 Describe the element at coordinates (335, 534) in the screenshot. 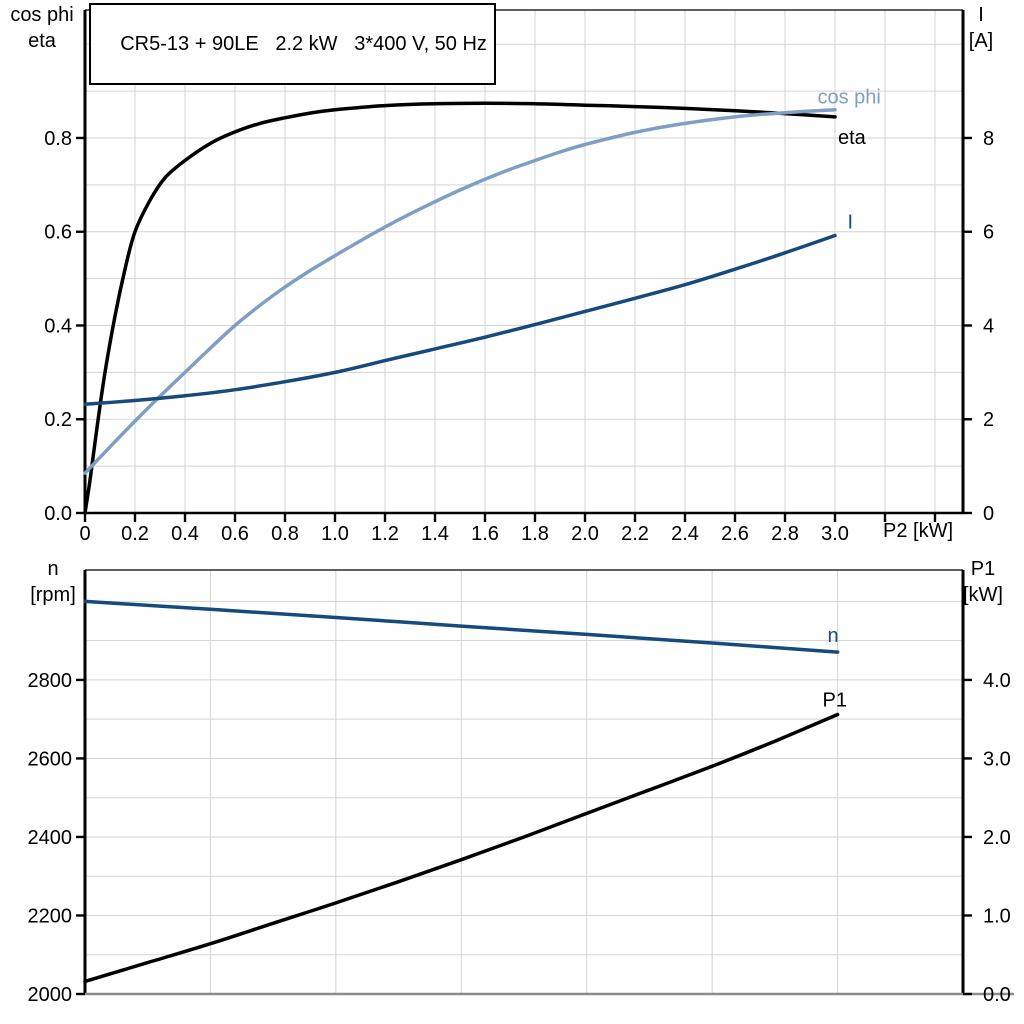

I see `x-tick-label: 1.0` at that location.